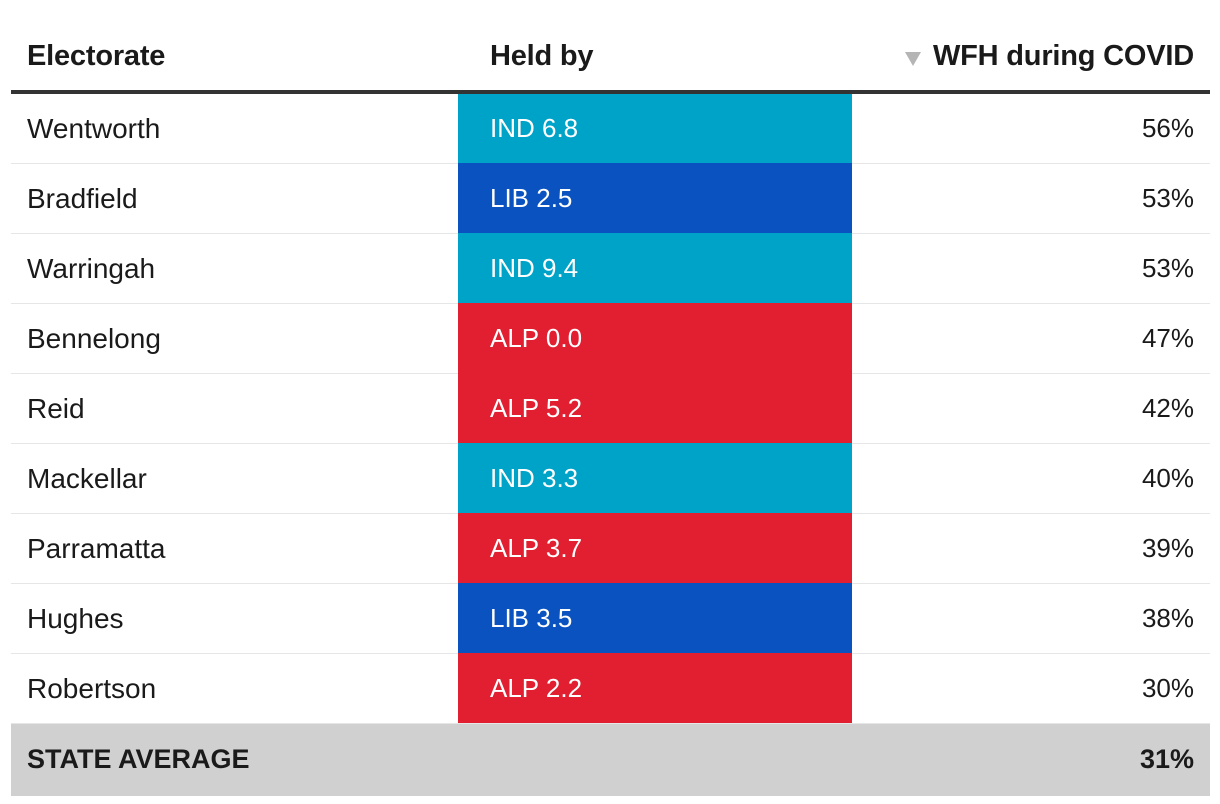  Describe the element at coordinates (94, 338) in the screenshot. I see `electorate-name: Bennelong` at that location.